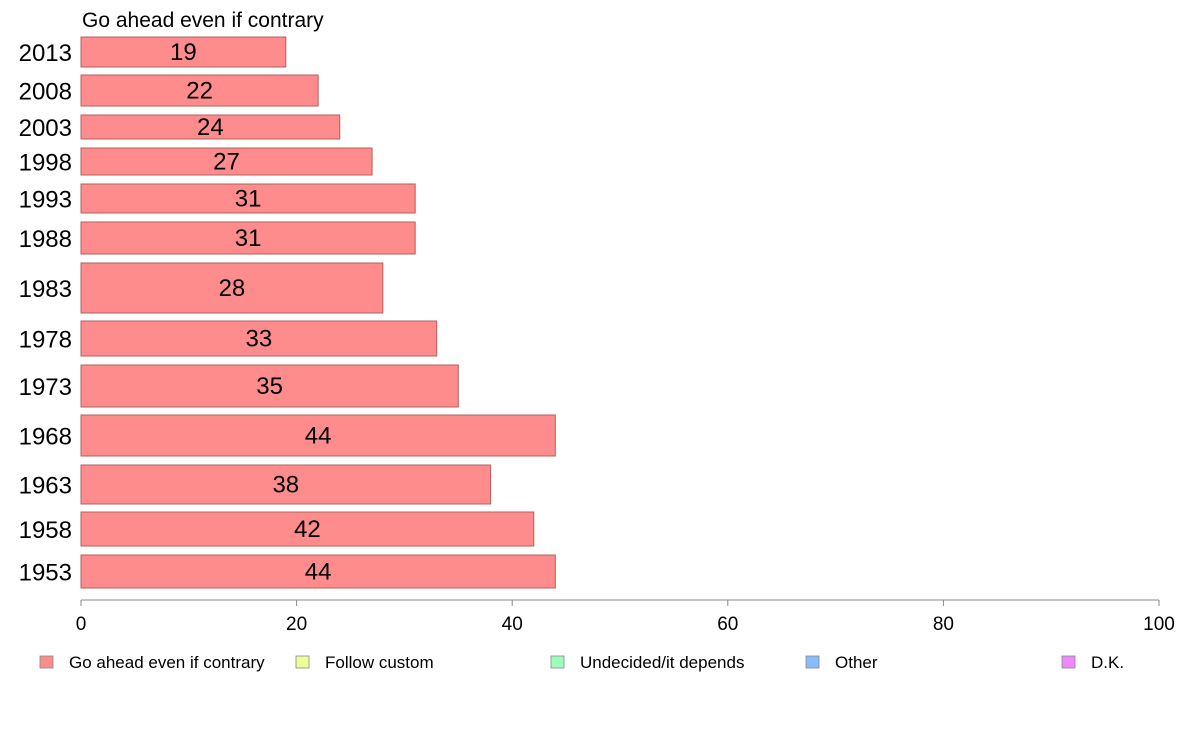 The height and width of the screenshot is (736, 1188). What do you see at coordinates (203, 20) in the screenshot?
I see `series-title: Go ahead even if contrary` at bounding box center [203, 20].